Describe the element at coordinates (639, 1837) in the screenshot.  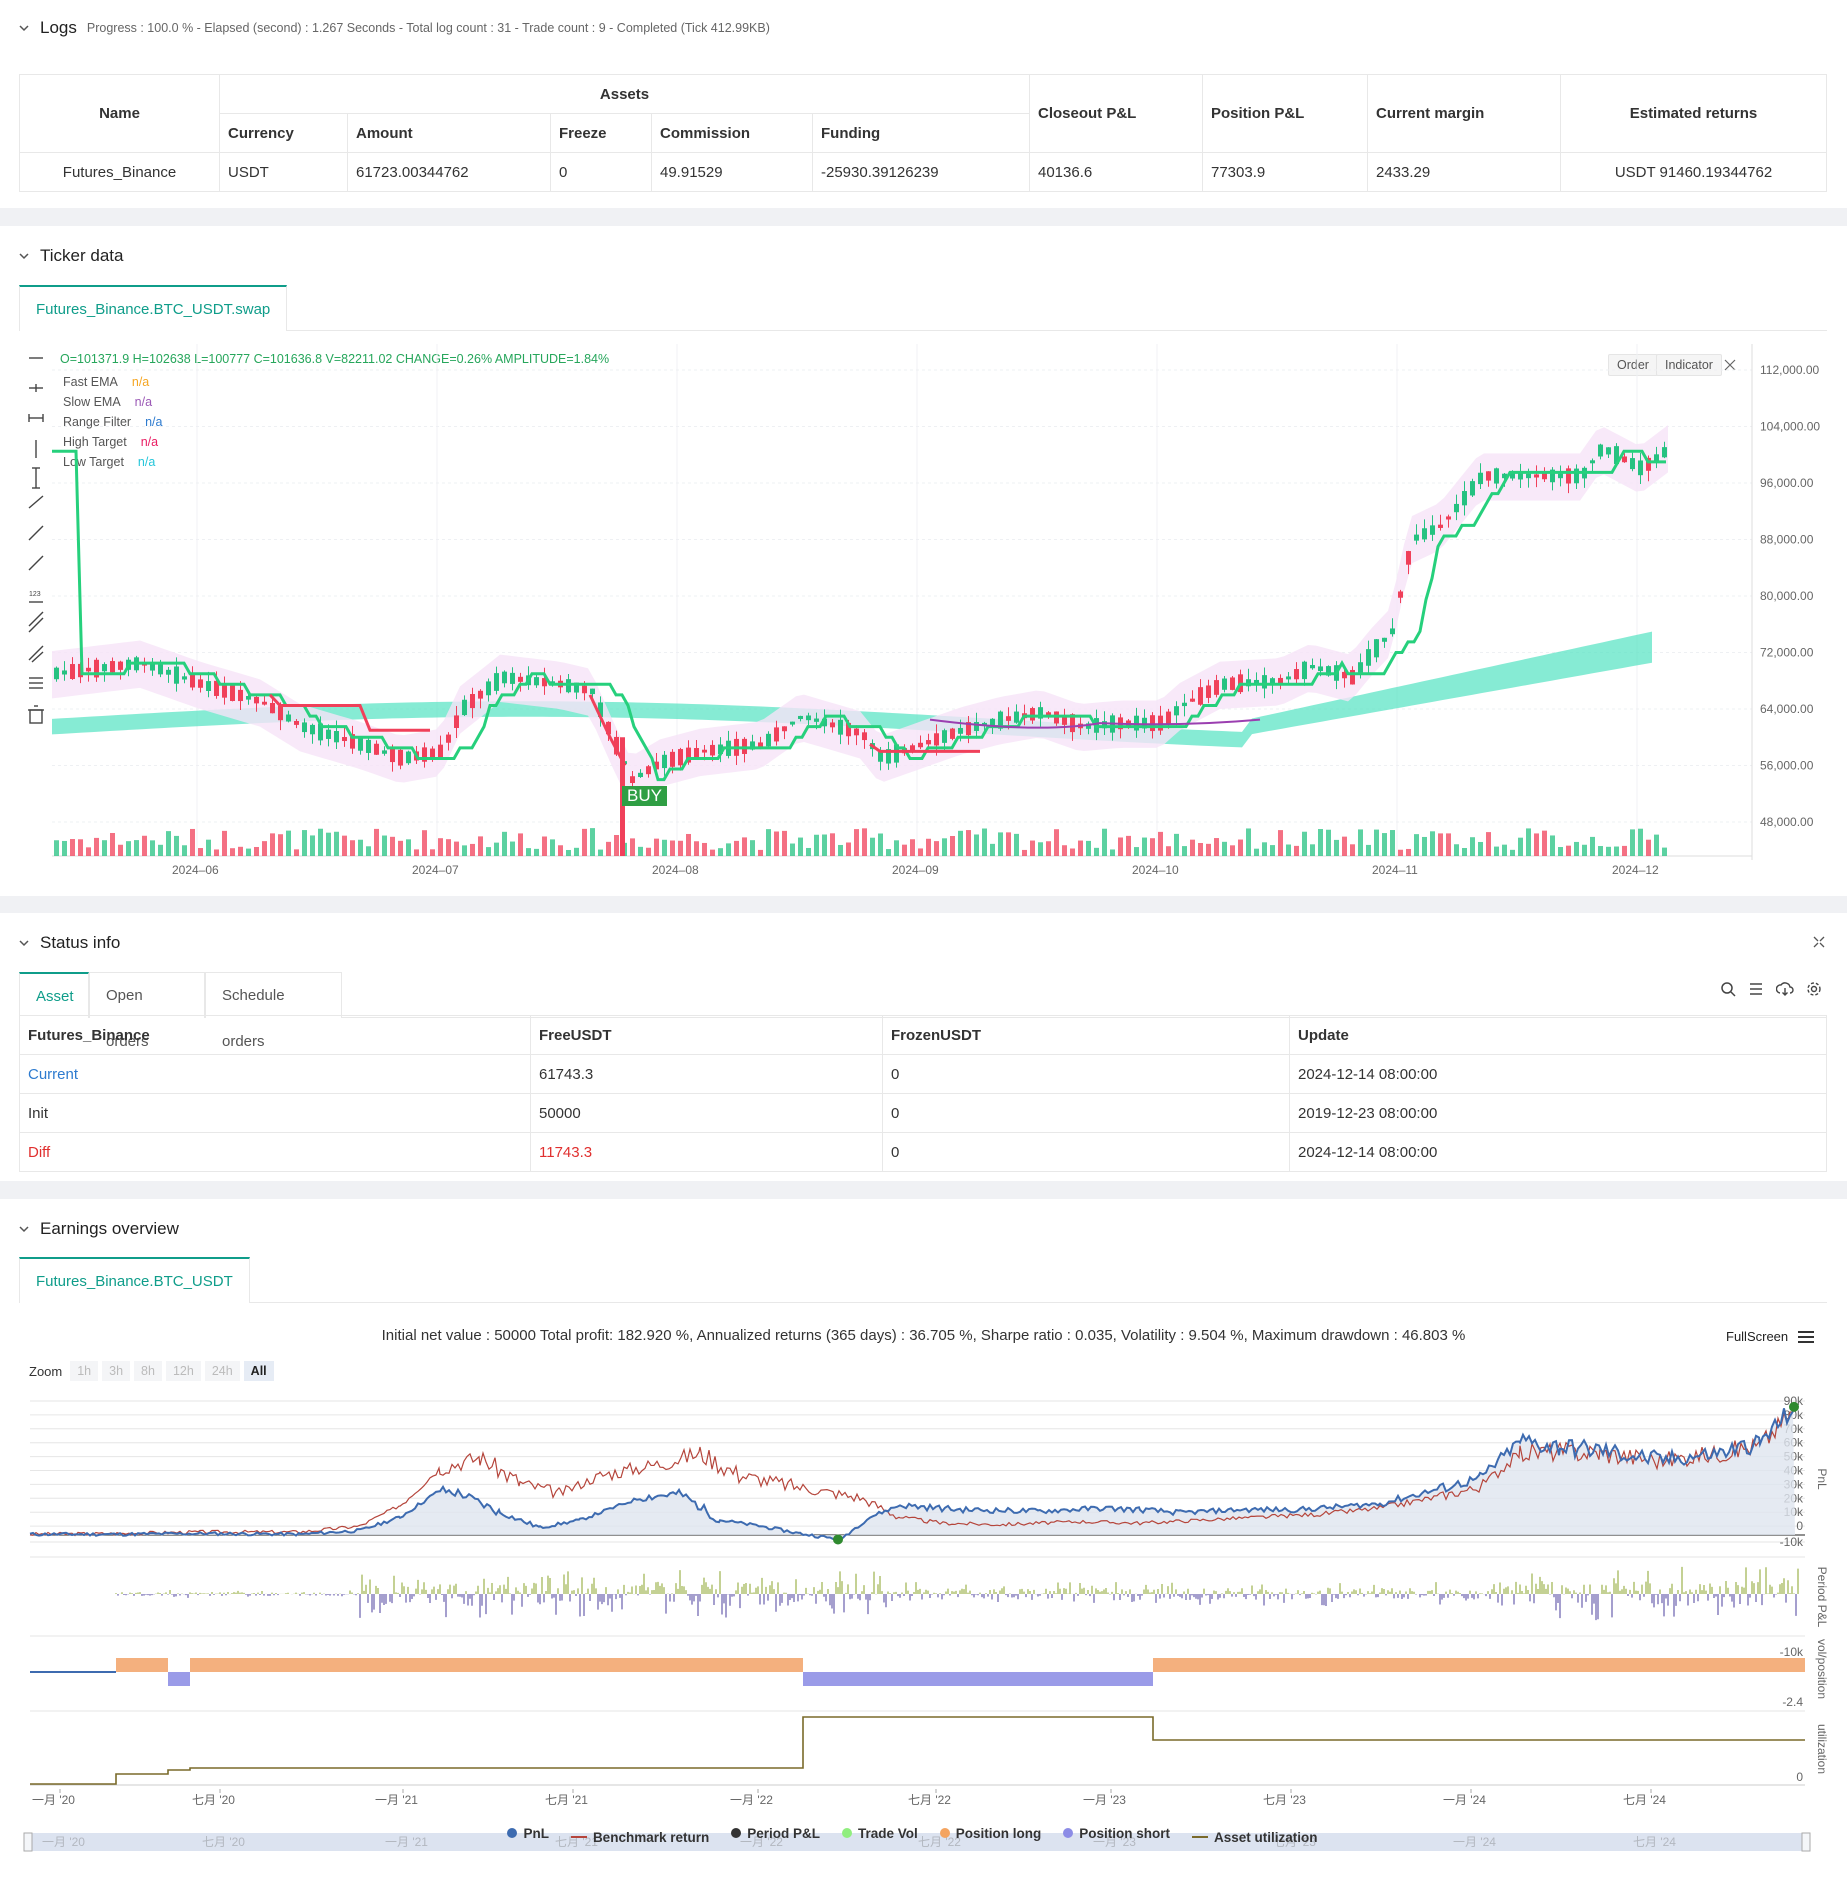
I see `legend-item: Benchmark return` at that location.